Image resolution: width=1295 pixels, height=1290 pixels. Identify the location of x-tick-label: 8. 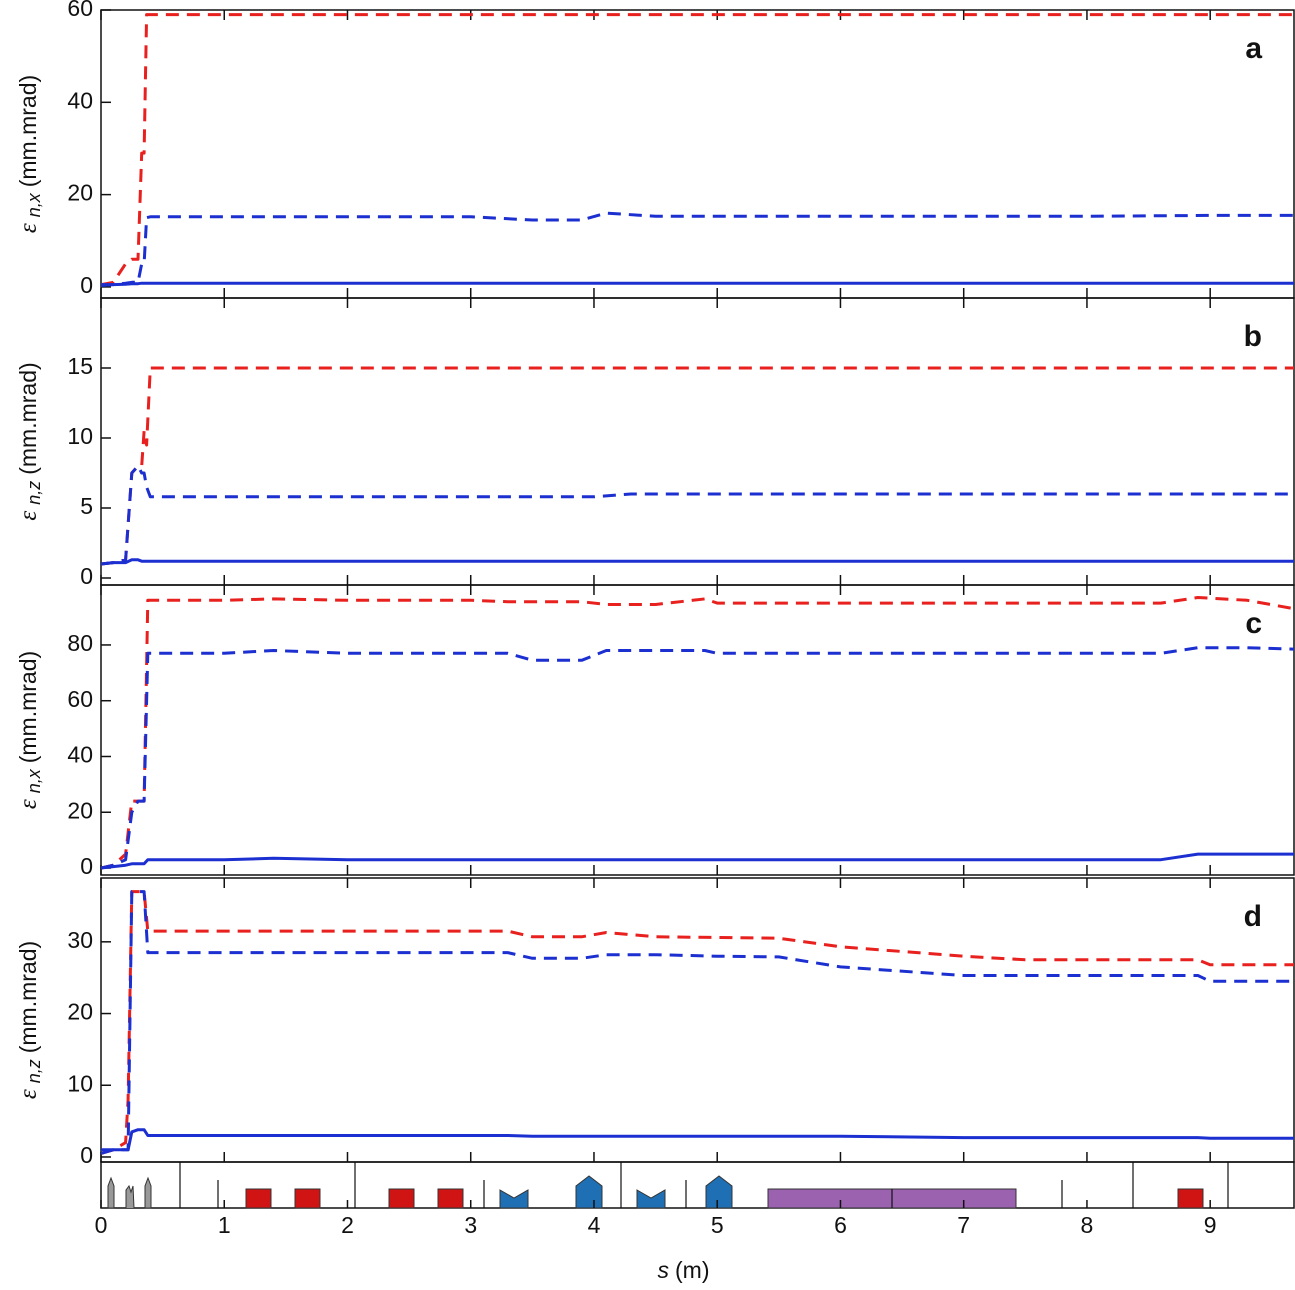
(1087, 1225).